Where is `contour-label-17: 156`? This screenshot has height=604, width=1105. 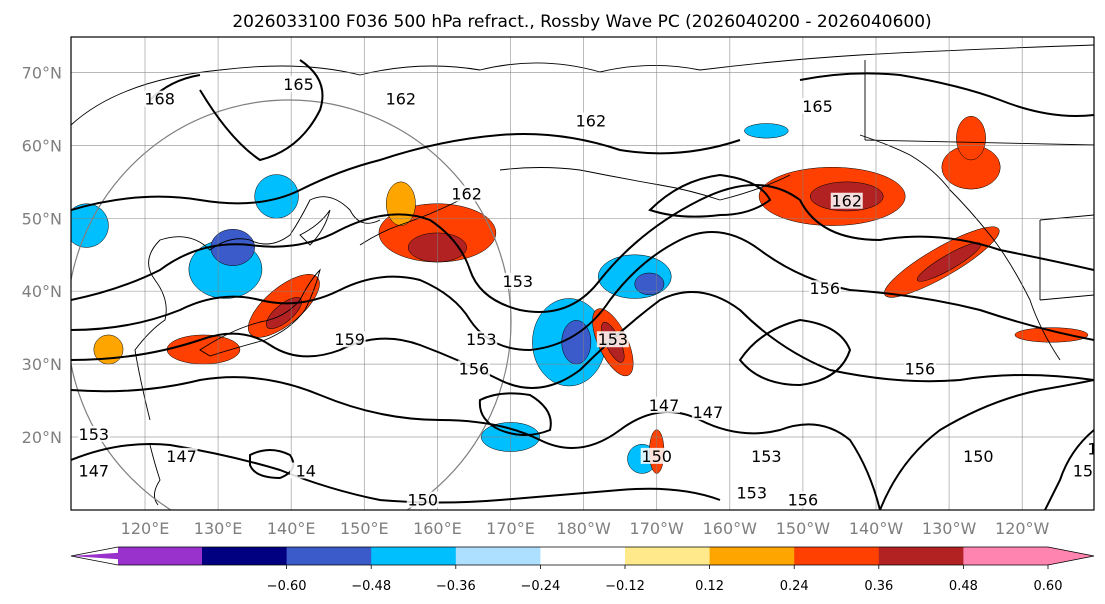
contour-label-17: 156 is located at coordinates (920, 368).